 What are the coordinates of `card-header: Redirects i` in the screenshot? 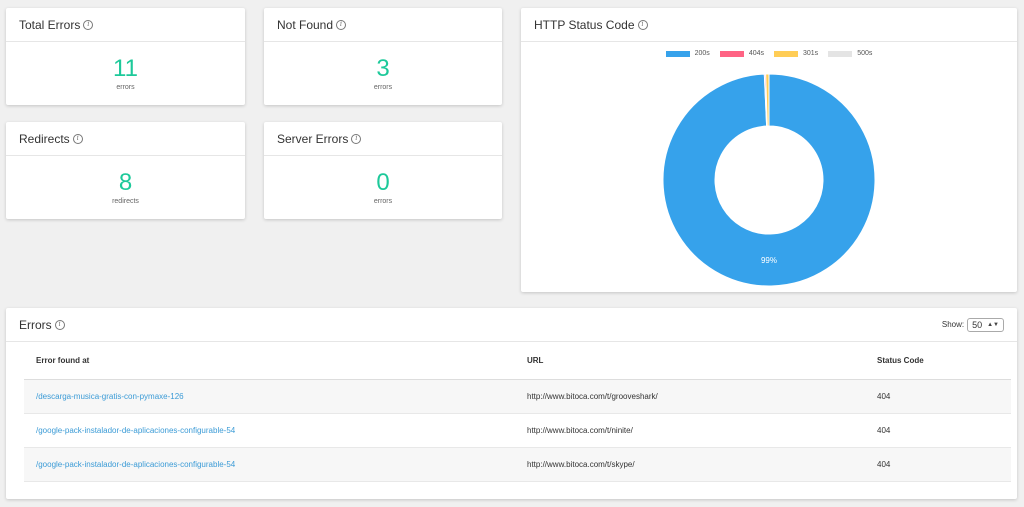 It's located at (125, 139).